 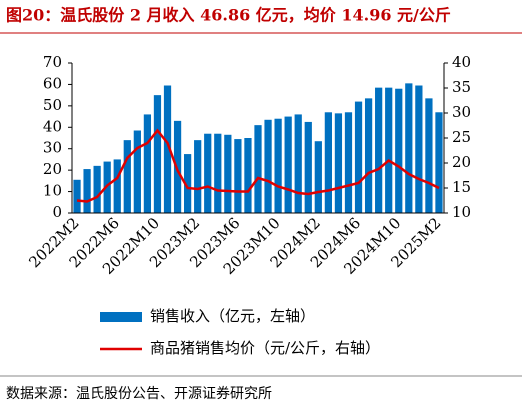 I want to click on y-tick-label: 30, so click(x=52, y=148).